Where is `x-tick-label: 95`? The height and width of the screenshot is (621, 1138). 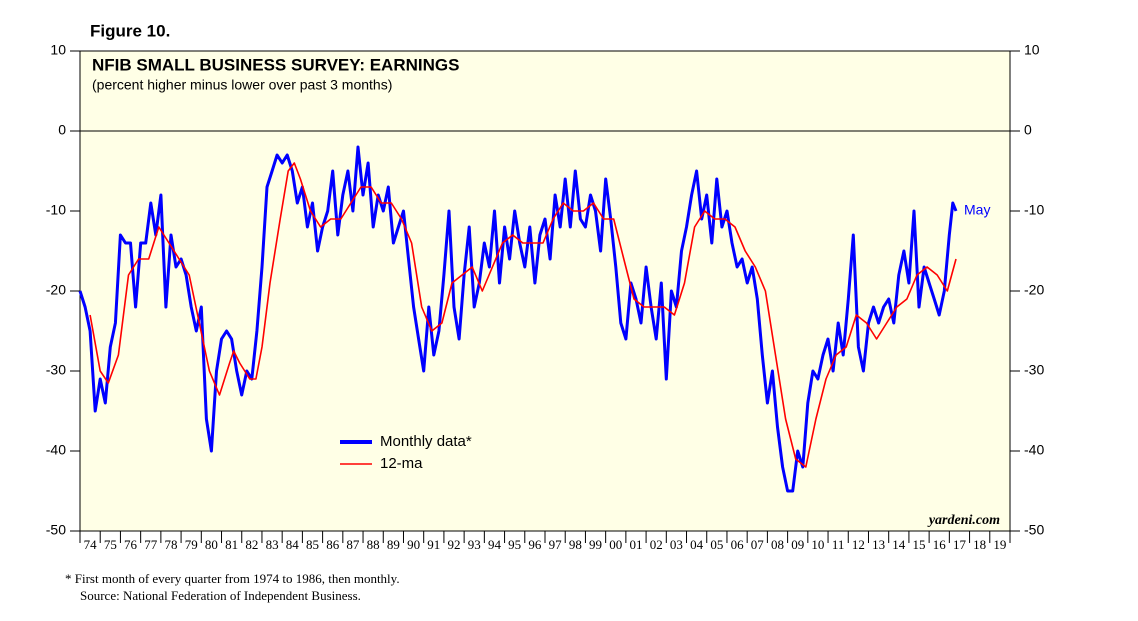 x-tick-label: 95 is located at coordinates (514, 544).